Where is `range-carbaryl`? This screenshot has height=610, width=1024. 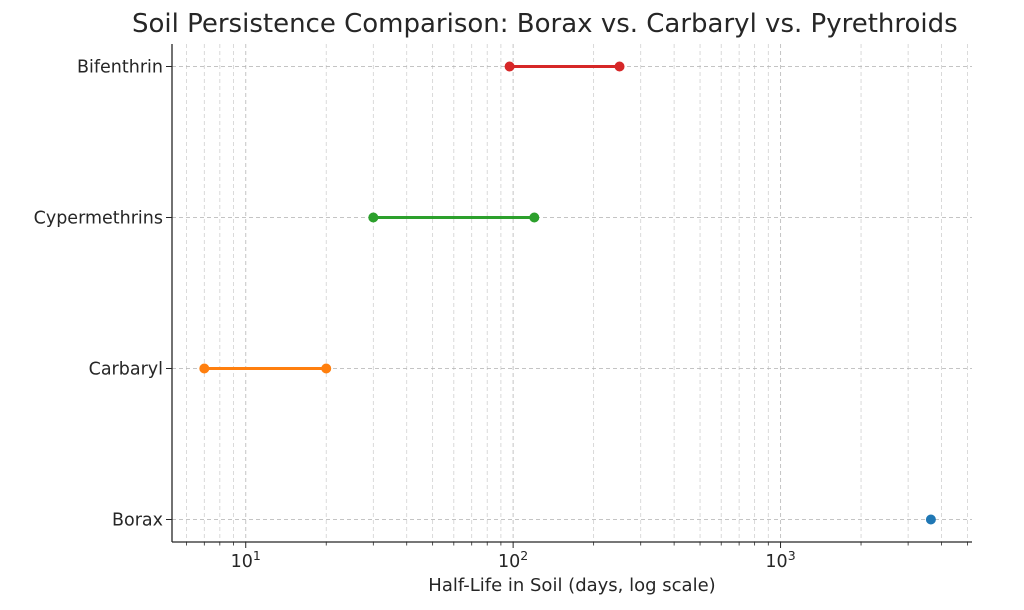
range-carbaryl is located at coordinates (265, 368).